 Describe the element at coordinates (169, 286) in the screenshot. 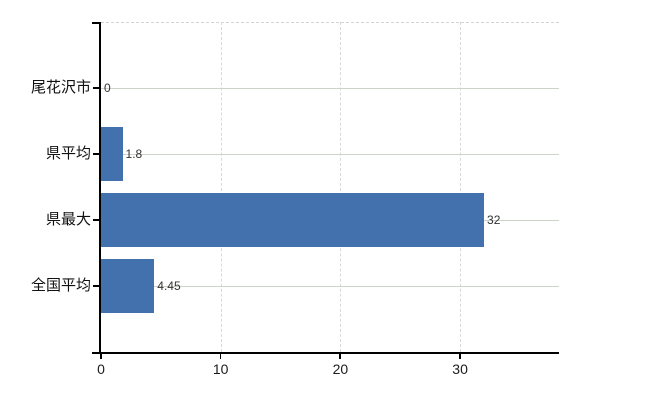

I see `value-label: 4.45` at that location.